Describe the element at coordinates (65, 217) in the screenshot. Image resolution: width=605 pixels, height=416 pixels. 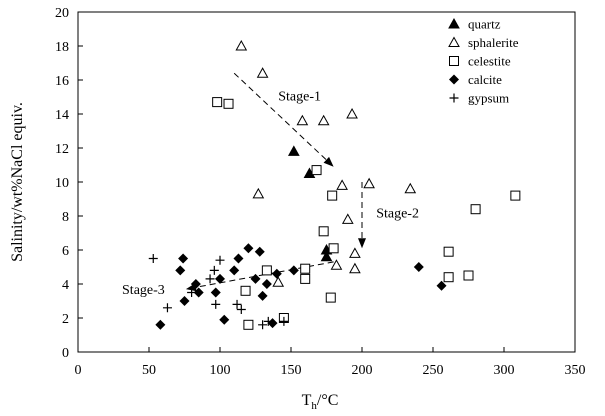
I see `y-tick-label: 8` at that location.